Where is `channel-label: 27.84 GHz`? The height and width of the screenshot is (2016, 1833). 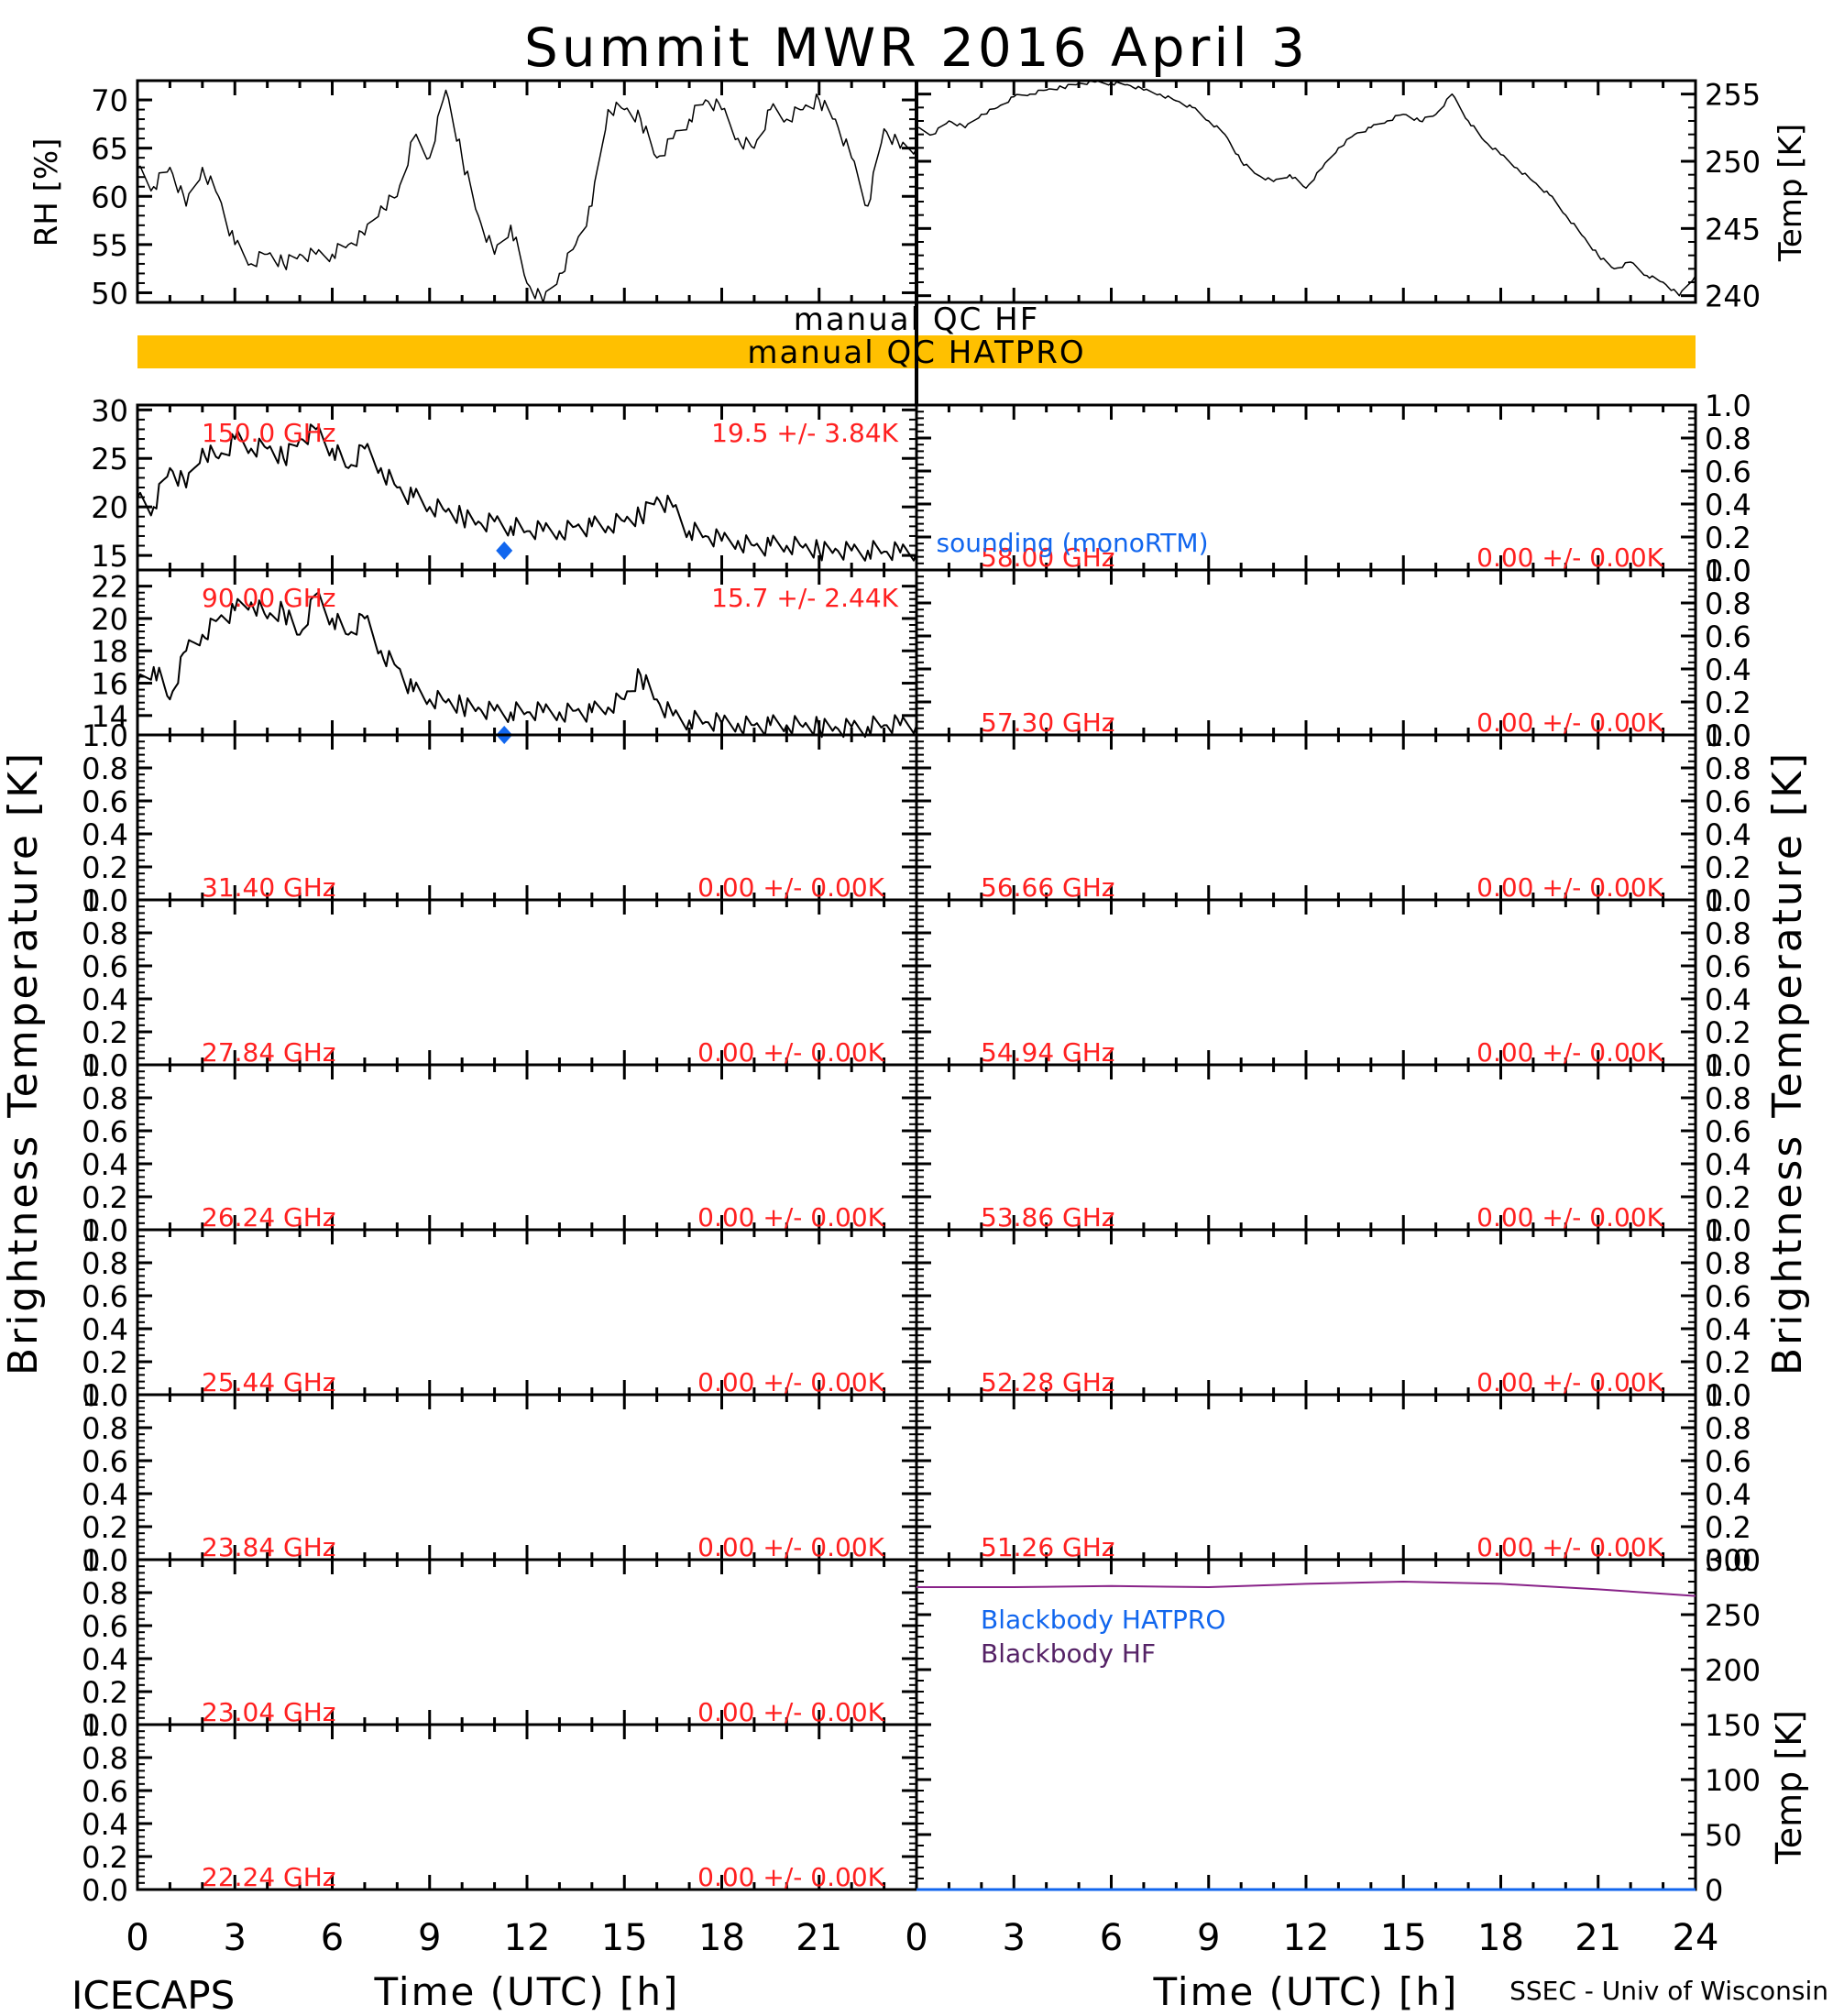
channel-label: 27.84 GHz is located at coordinates (269, 1052).